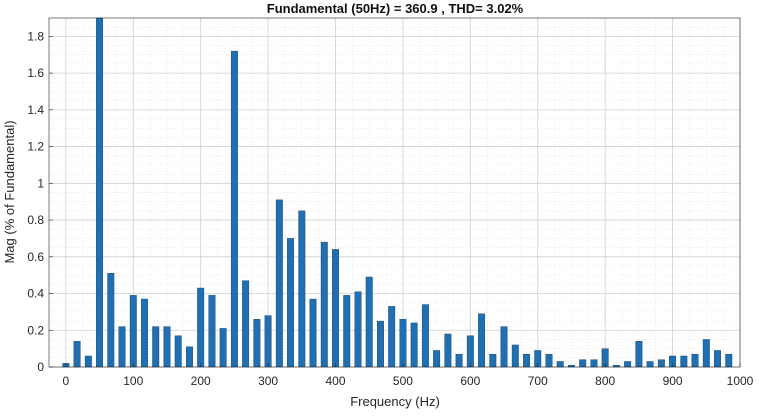 Image resolution: width=759 pixels, height=416 pixels. I want to click on x-tick-label: 300, so click(268, 381).